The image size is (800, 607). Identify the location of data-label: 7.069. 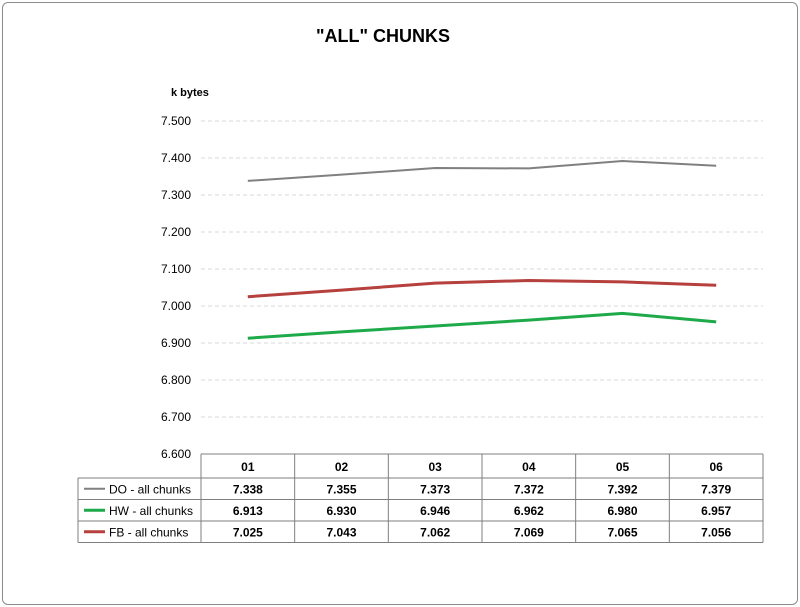
(529, 532).